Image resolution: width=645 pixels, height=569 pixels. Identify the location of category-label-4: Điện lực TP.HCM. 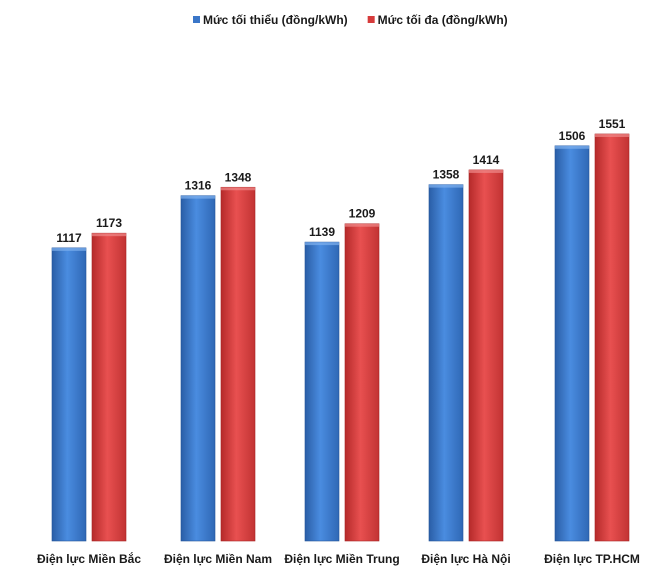
(592, 559).